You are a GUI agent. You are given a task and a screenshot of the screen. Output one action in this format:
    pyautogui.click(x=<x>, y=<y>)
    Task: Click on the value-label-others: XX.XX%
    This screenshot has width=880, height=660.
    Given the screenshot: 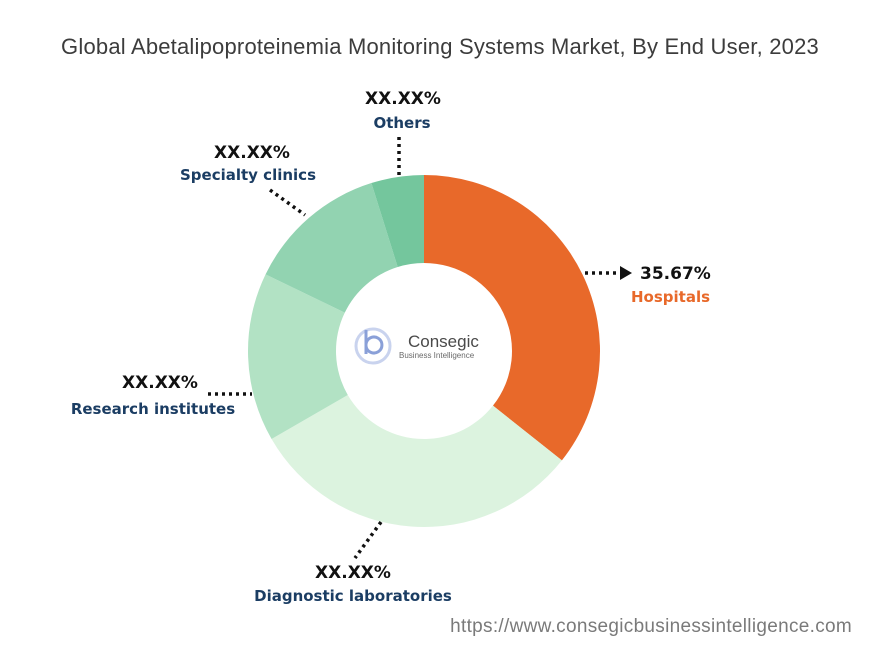 What is the action you would take?
    pyautogui.click(x=403, y=99)
    